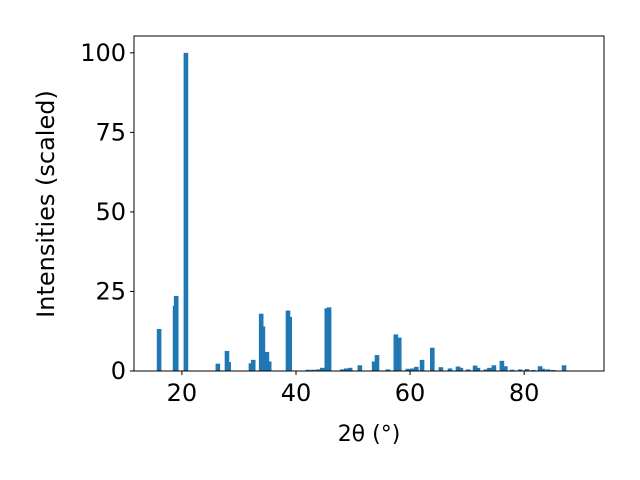  What do you see at coordinates (118, 371) in the screenshot?
I see `y-tick-label: 0` at bounding box center [118, 371].